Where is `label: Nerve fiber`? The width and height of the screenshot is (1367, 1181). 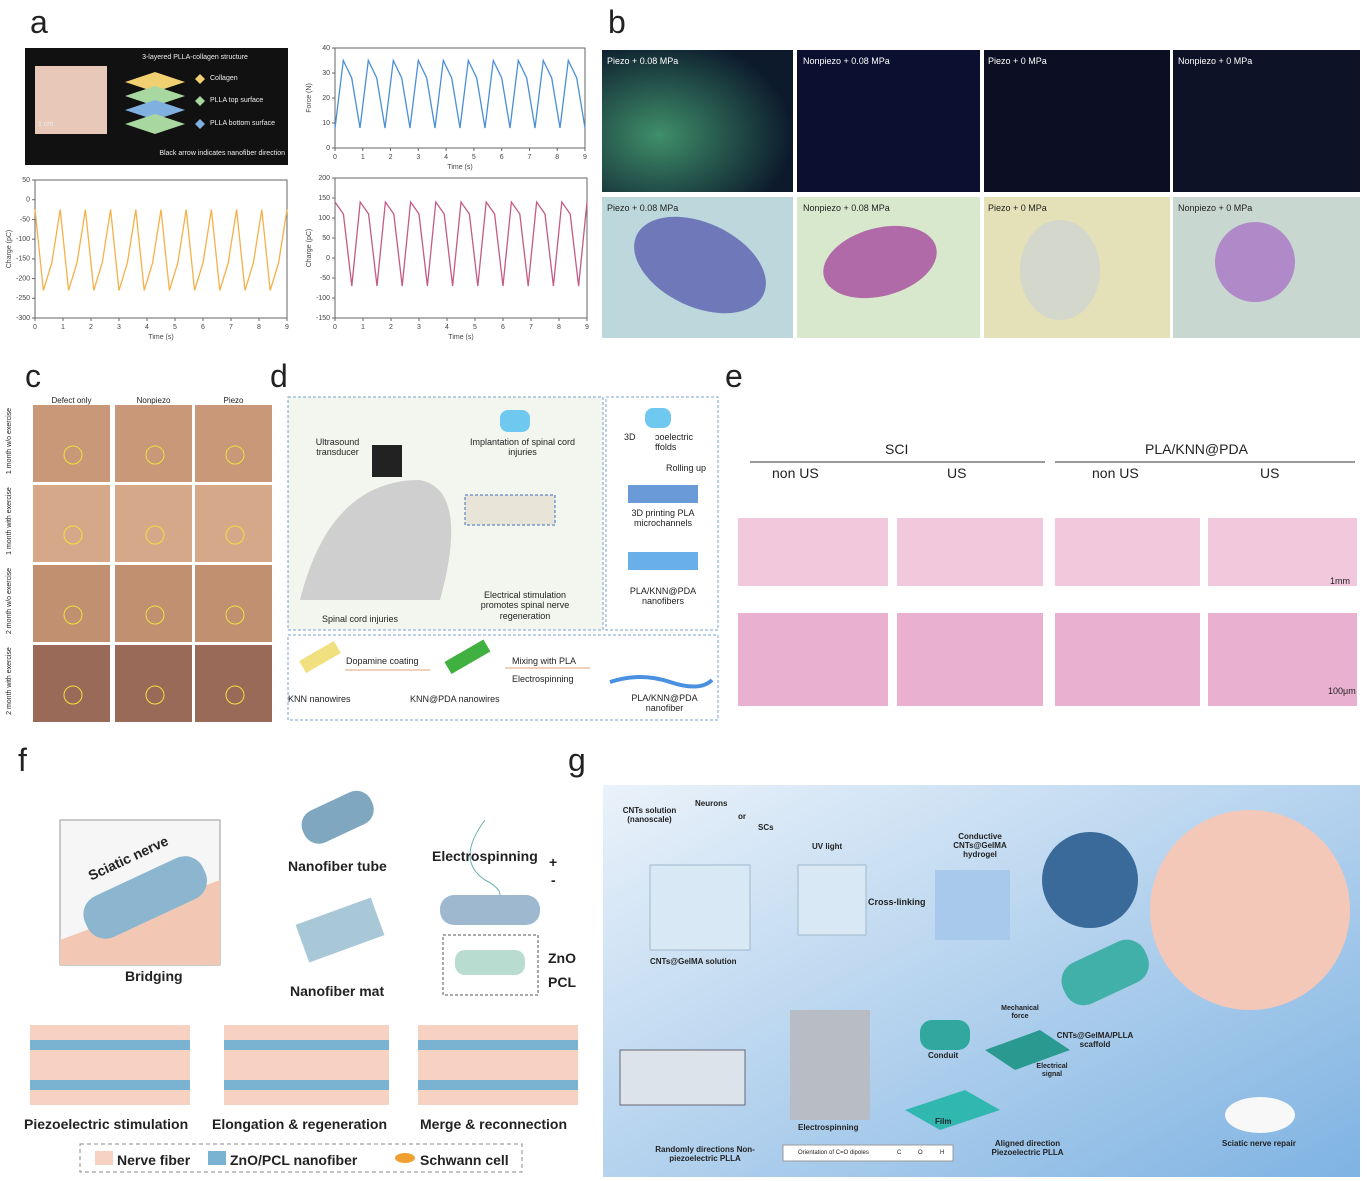 label: Nerve fiber is located at coordinates (154, 1160).